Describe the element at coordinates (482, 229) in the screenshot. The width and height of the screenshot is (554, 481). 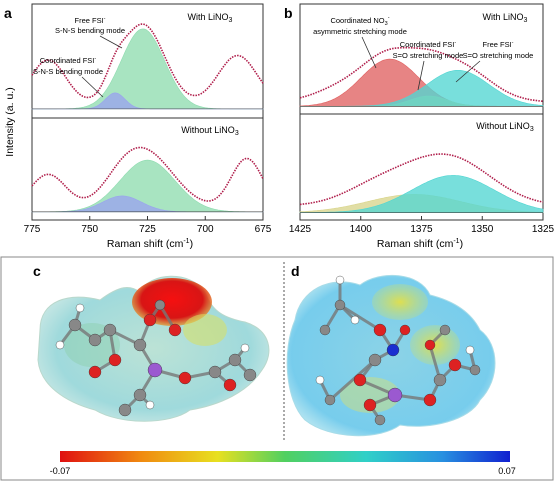
I see `xtick-label: 1350` at that location.